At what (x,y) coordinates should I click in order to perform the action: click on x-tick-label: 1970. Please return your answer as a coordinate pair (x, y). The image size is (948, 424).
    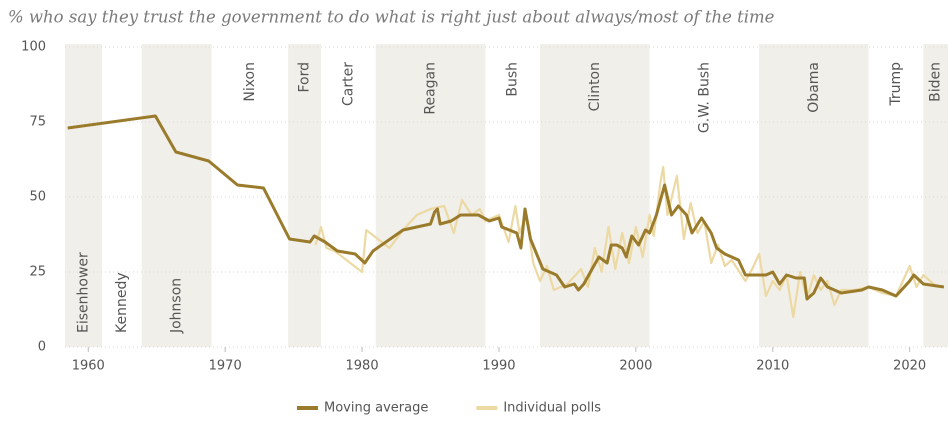
    Looking at the image, I should click on (225, 366).